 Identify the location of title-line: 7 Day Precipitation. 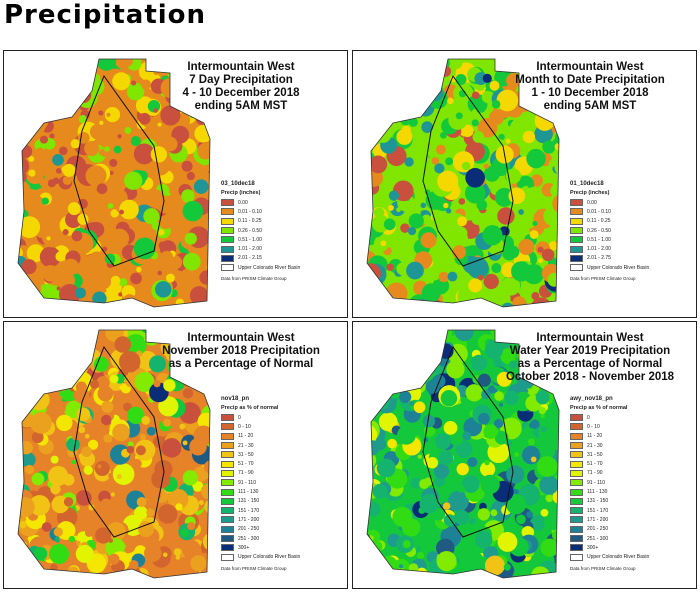
(241, 80).